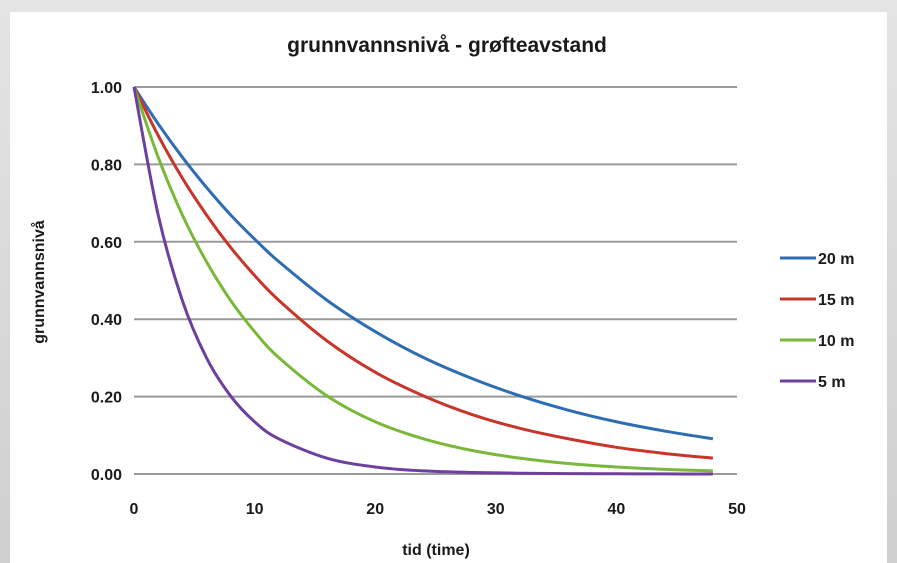 The width and height of the screenshot is (897, 563). What do you see at coordinates (106, 282) in the screenshot?
I see `y-tick-labels: 0.00 0.20 0.40 0.60 0.80 1.00` at bounding box center [106, 282].